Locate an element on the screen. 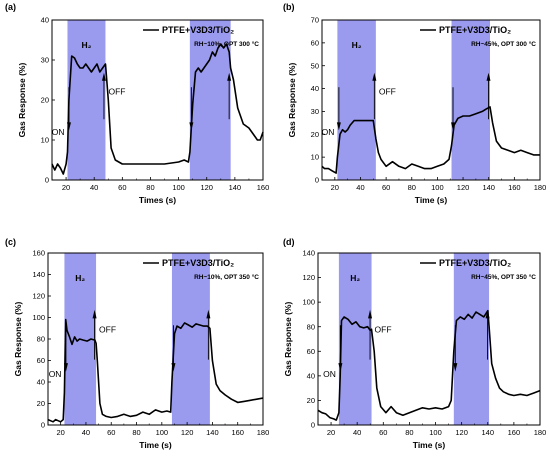  y-tick-label: 50 is located at coordinates (315, 65).